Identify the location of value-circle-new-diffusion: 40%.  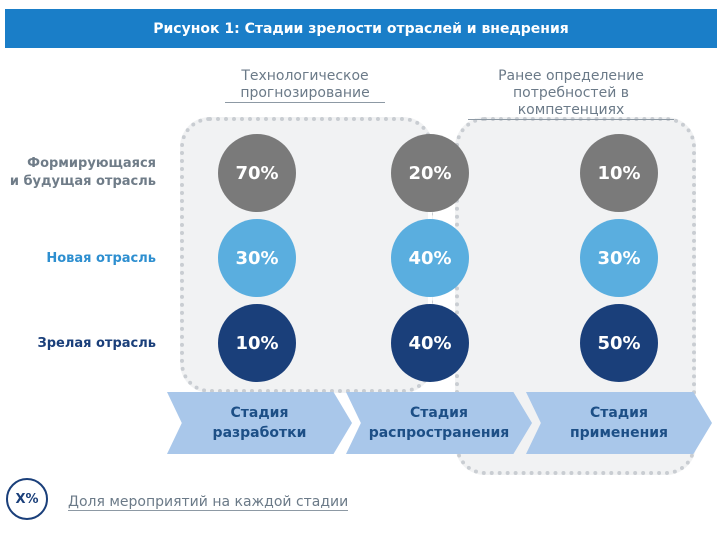
(430, 258).